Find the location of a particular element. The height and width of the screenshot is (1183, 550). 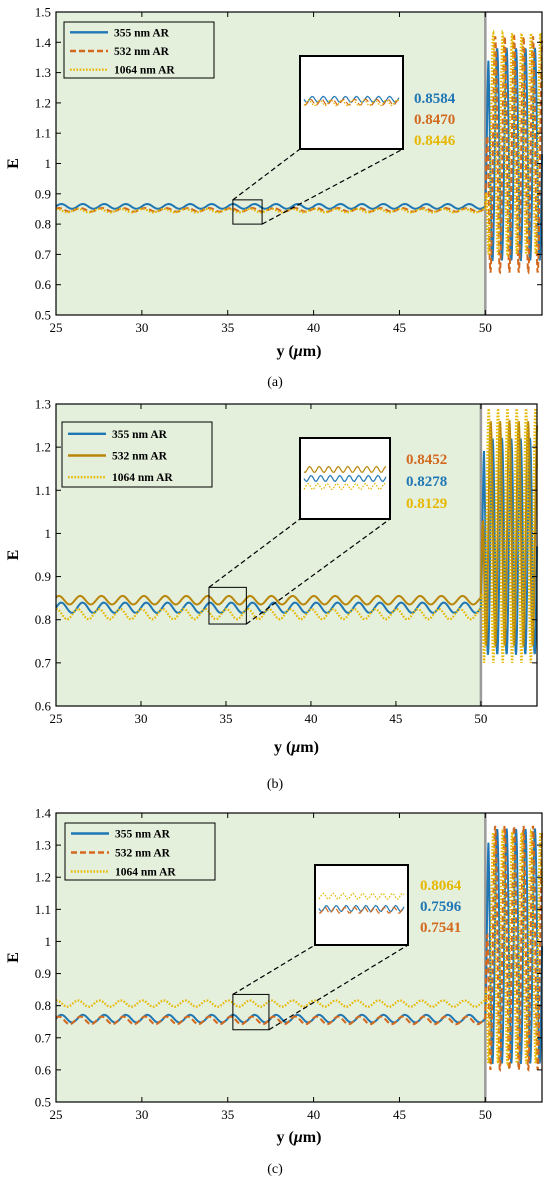

value-annotation: 0.8064 is located at coordinates (441, 886).